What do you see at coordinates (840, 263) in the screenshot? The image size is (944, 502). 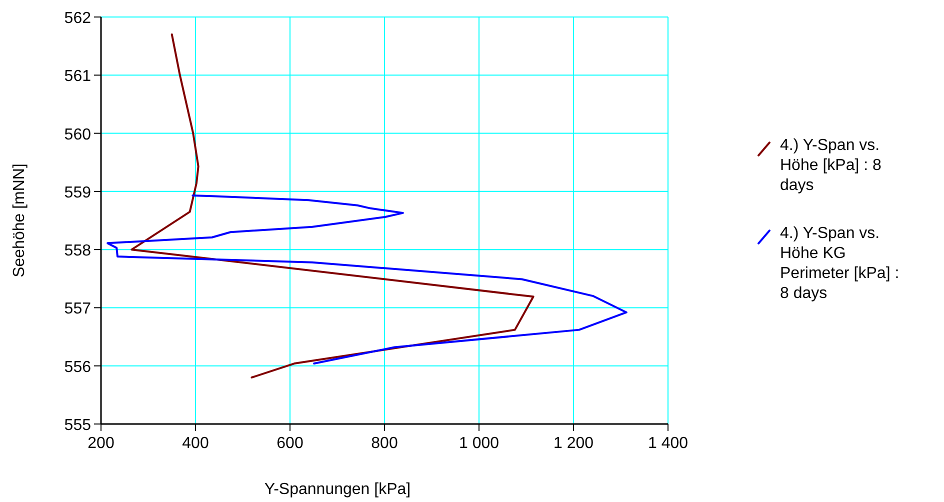 I see `legend-label: 4.) Y-Span vs. Höhe KG Perimeter [kPa] : 8 days` at bounding box center [840, 263].